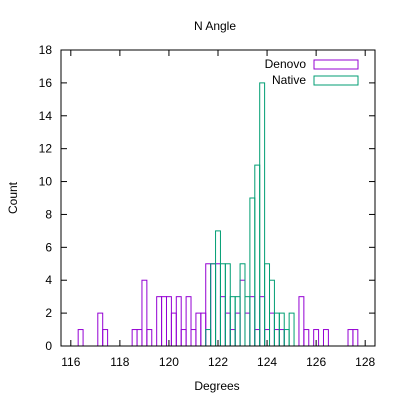 The image size is (400, 405). What do you see at coordinates (70, 362) in the screenshot?
I see `x-tick-label: 116` at bounding box center [70, 362].